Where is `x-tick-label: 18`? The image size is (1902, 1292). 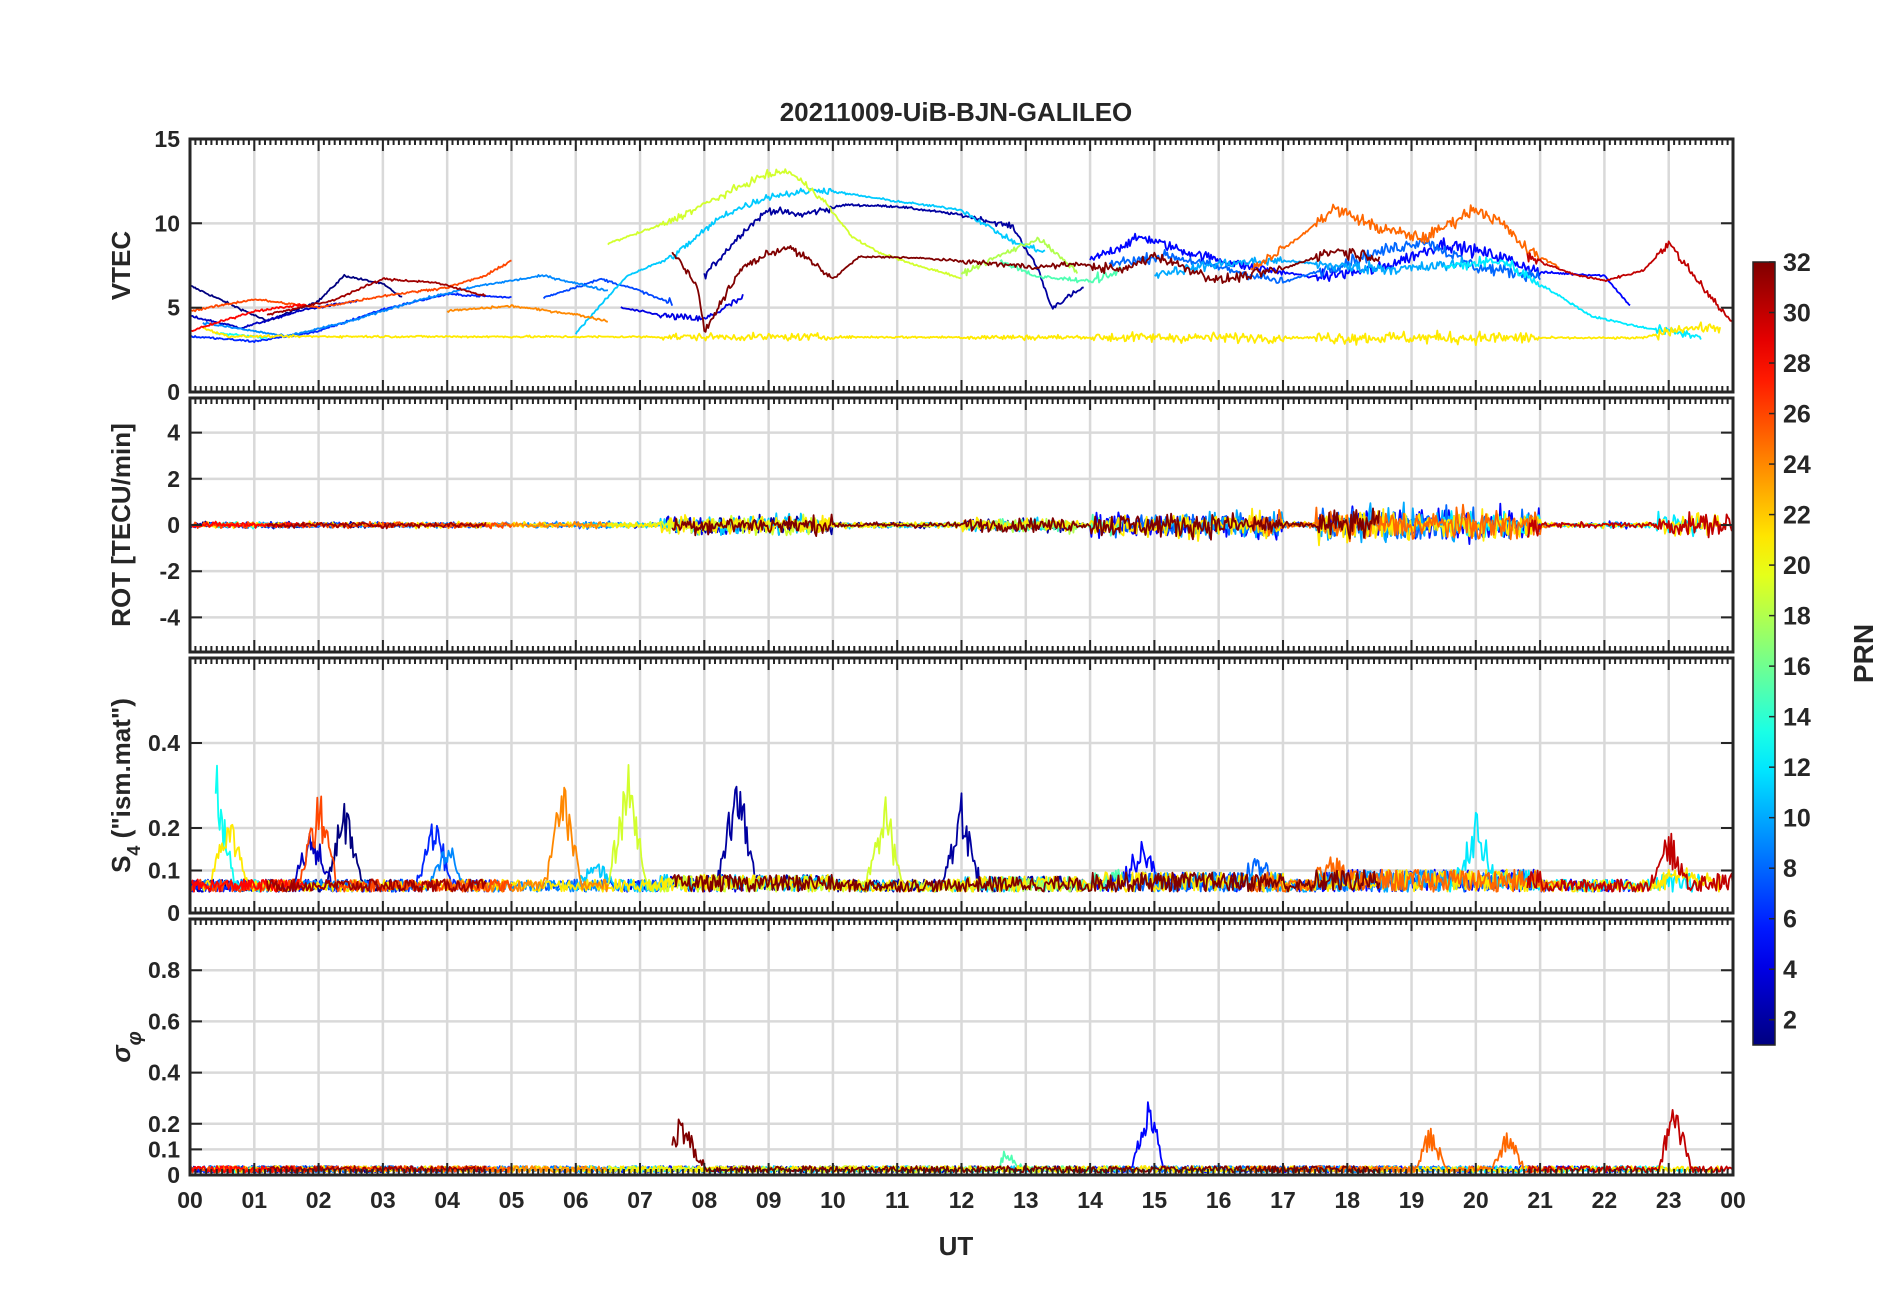
x-tick-label: 18 is located at coordinates (1347, 1200).